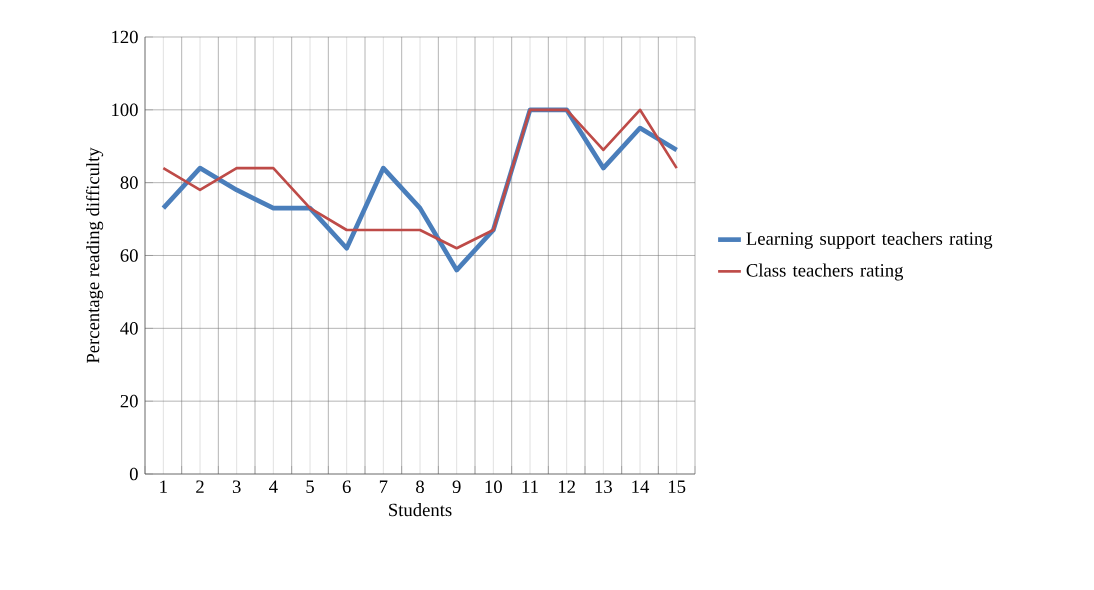 Image resolution: width=1094 pixels, height=590 pixels. I want to click on x-tick-label: 2, so click(200, 486).